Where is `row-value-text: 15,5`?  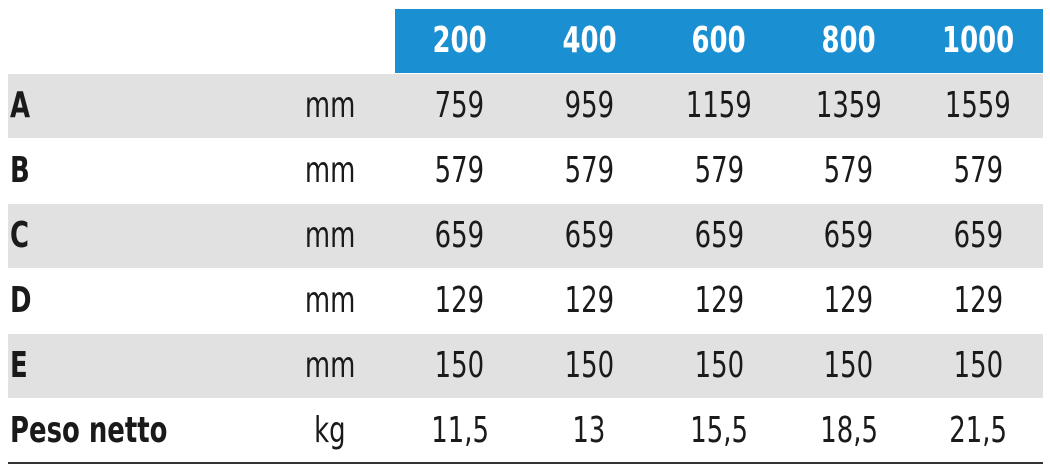 row-value-text: 15,5 is located at coordinates (719, 430).